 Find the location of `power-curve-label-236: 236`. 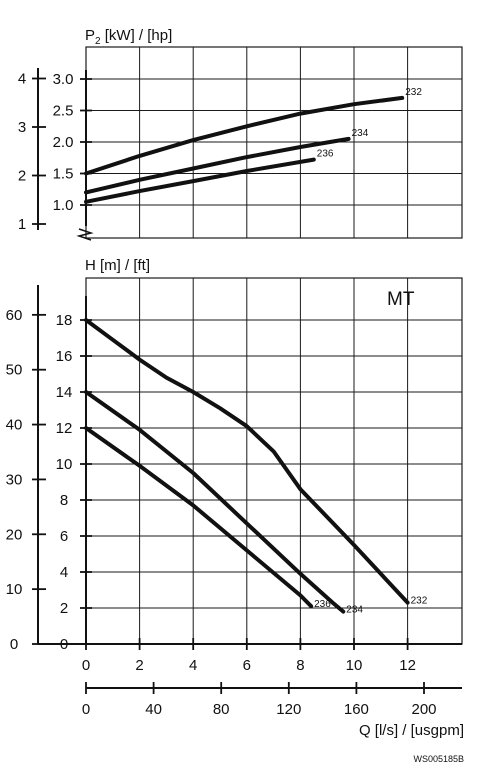

power-curve-label-236: 236 is located at coordinates (325, 154).